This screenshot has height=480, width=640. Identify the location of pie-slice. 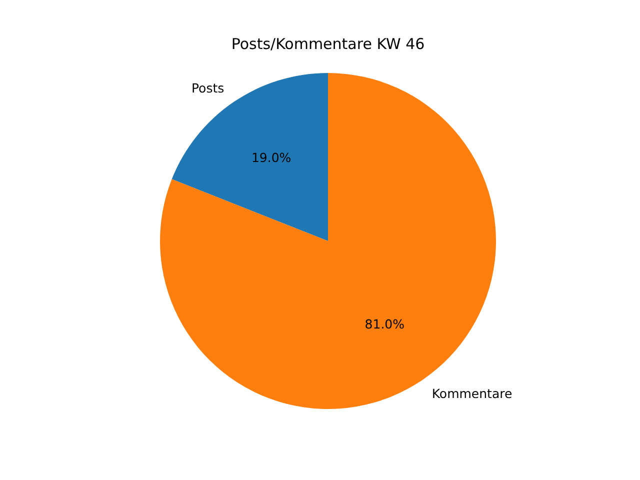
(250, 157).